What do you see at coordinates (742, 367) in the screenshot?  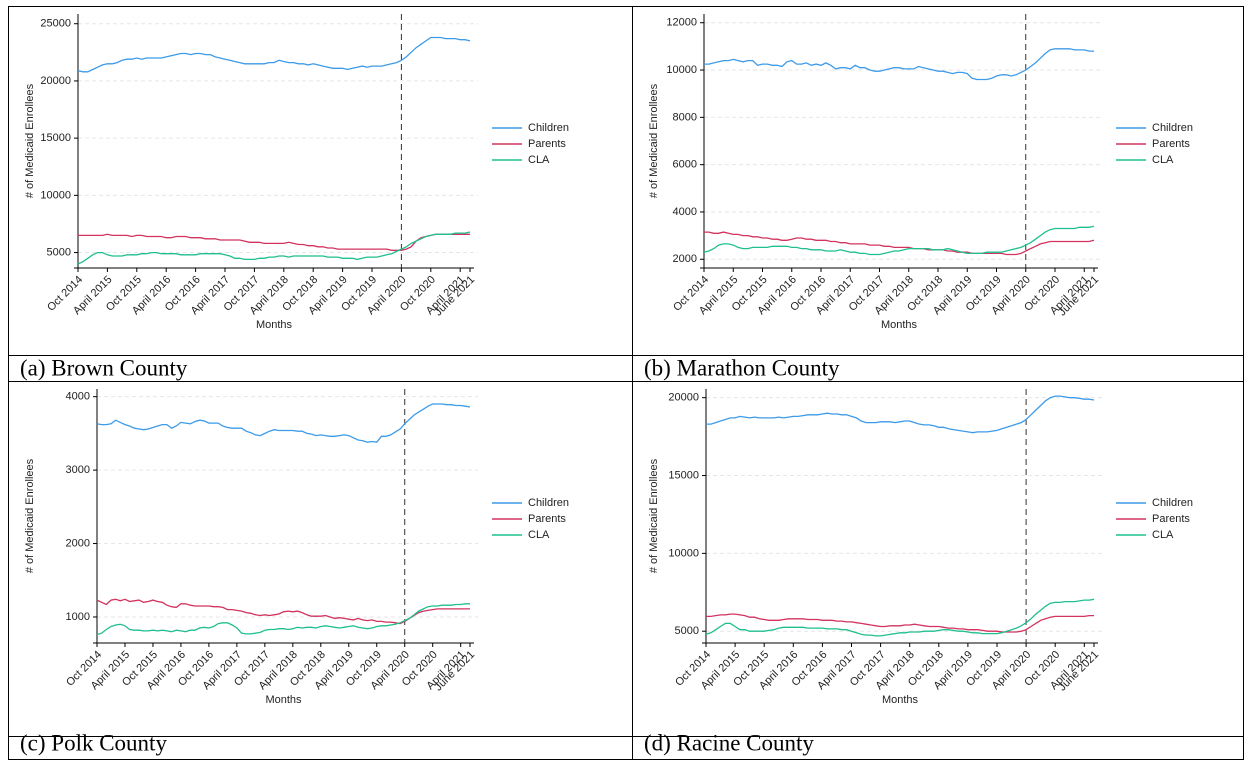 I see `caption: (b) Marathon County` at bounding box center [742, 367].